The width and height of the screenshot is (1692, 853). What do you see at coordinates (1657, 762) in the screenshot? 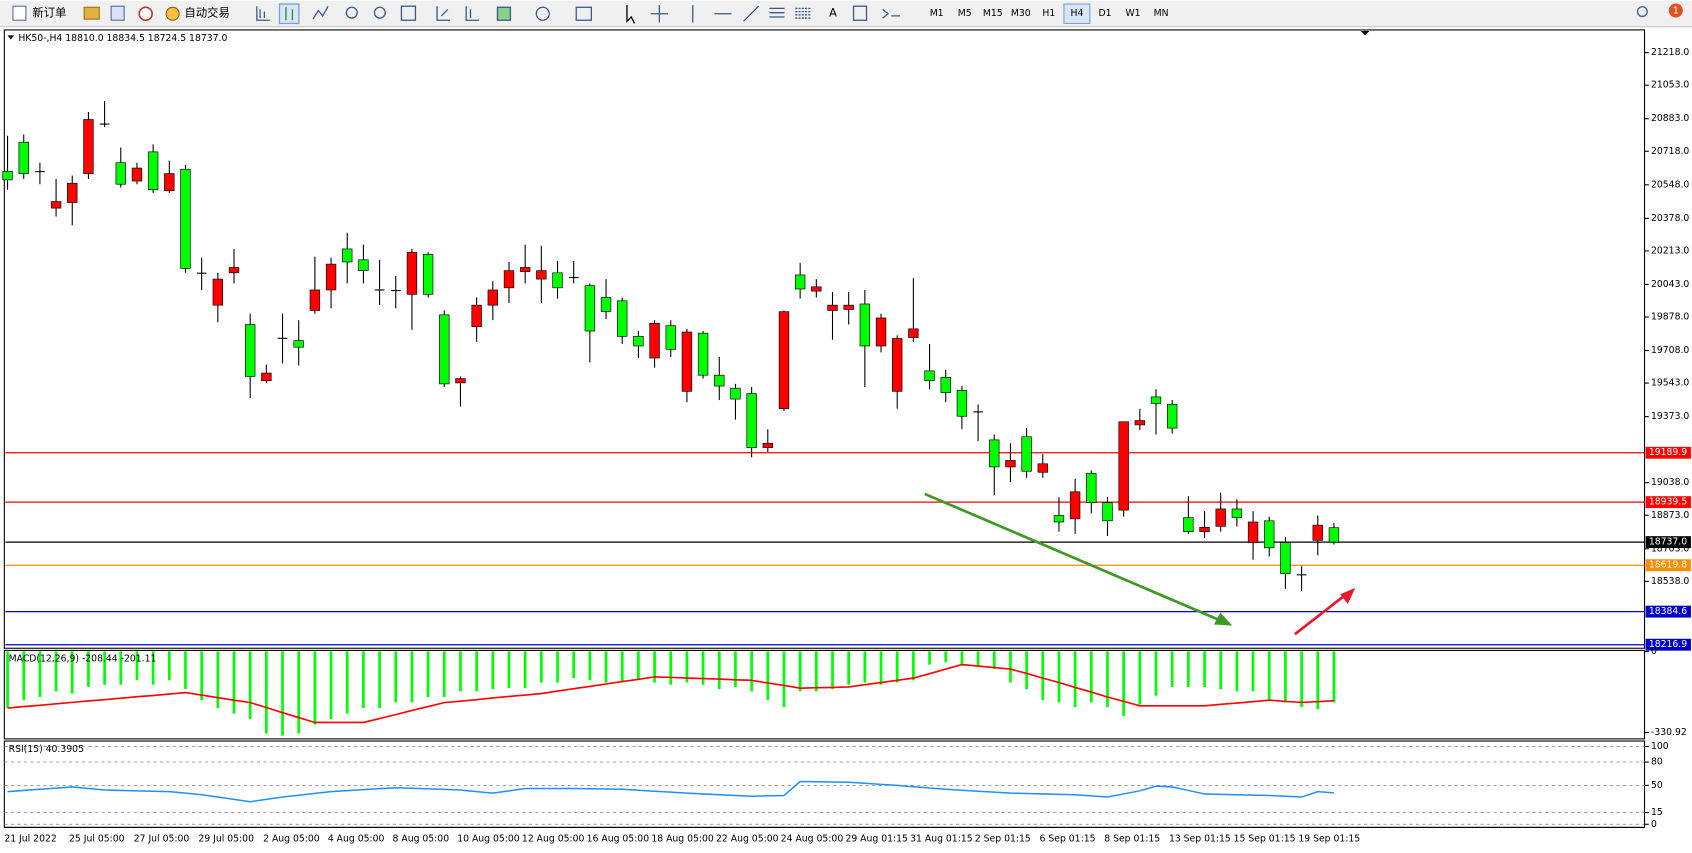
I see `y-tick-label: 80` at bounding box center [1657, 762].